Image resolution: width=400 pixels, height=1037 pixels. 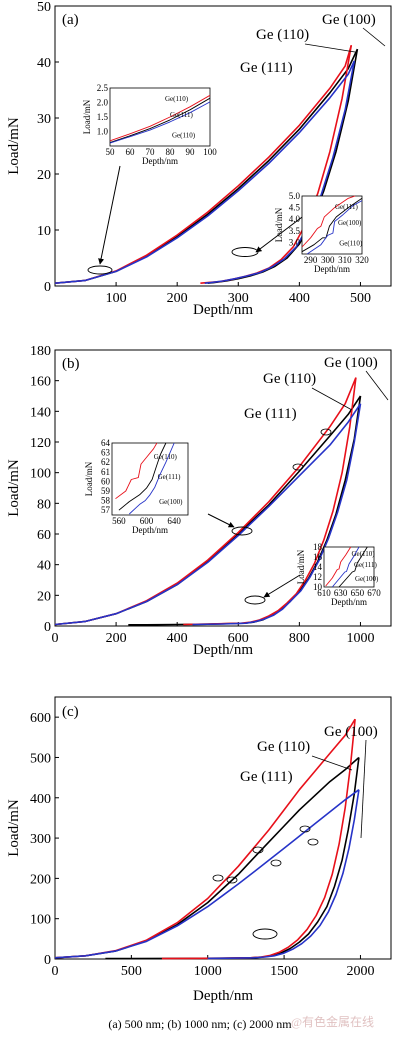 What do you see at coordinates (200, 1024) in the screenshot?
I see `figure-caption: (a) 500 nm; (b) 1000 nm; (c) 2000 nm` at bounding box center [200, 1024].